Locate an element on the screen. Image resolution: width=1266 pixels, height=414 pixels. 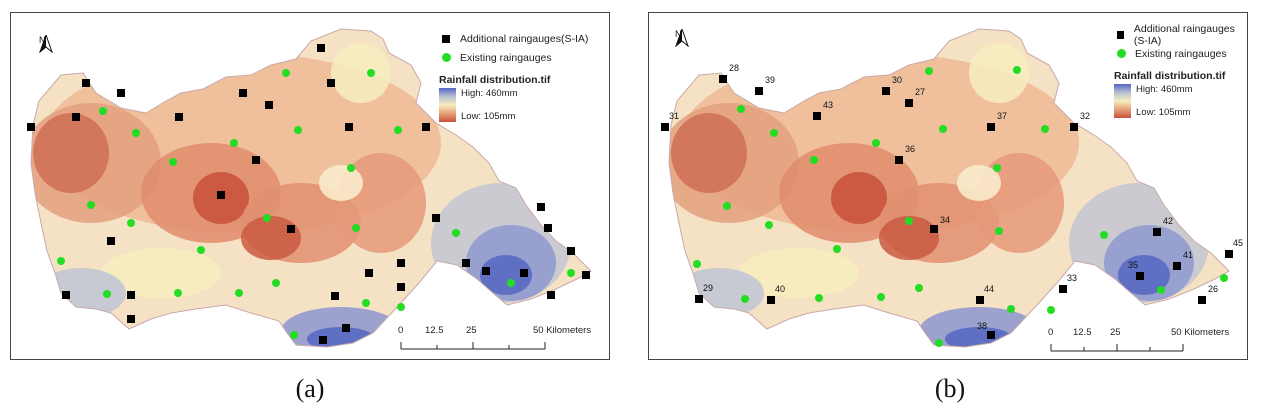
gauge-label: 32 is located at coordinates (1085, 116).